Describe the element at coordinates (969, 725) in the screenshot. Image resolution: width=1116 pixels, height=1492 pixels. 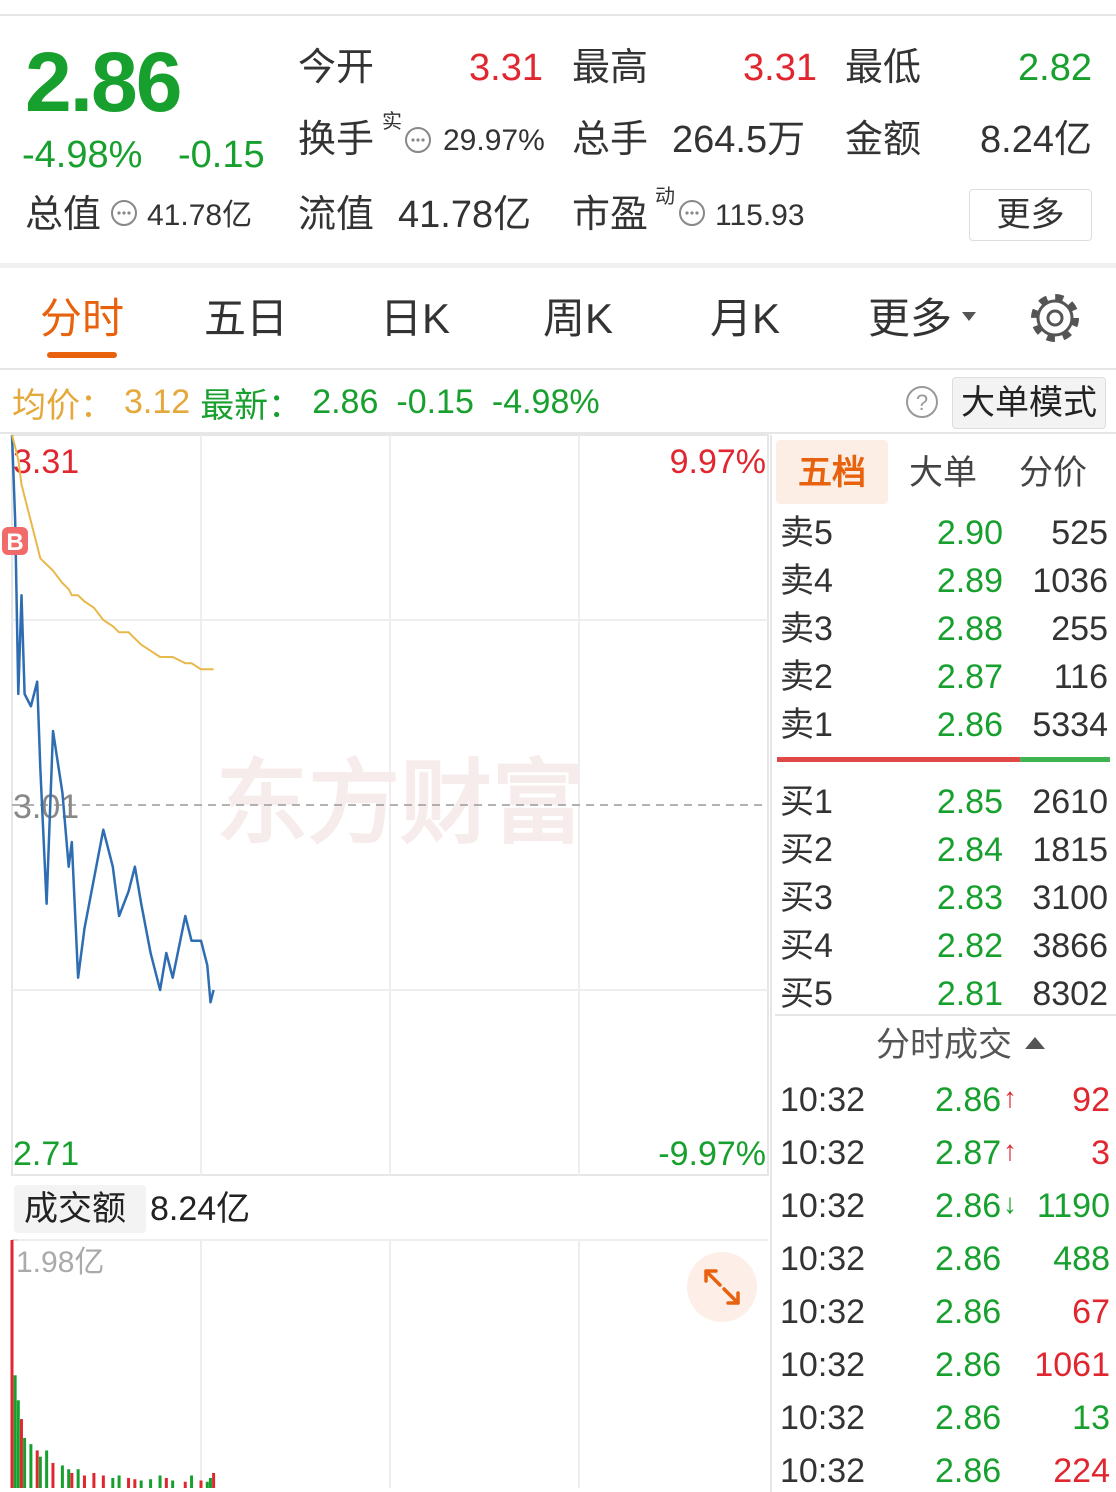
I see `book-price: 2.86` at that location.